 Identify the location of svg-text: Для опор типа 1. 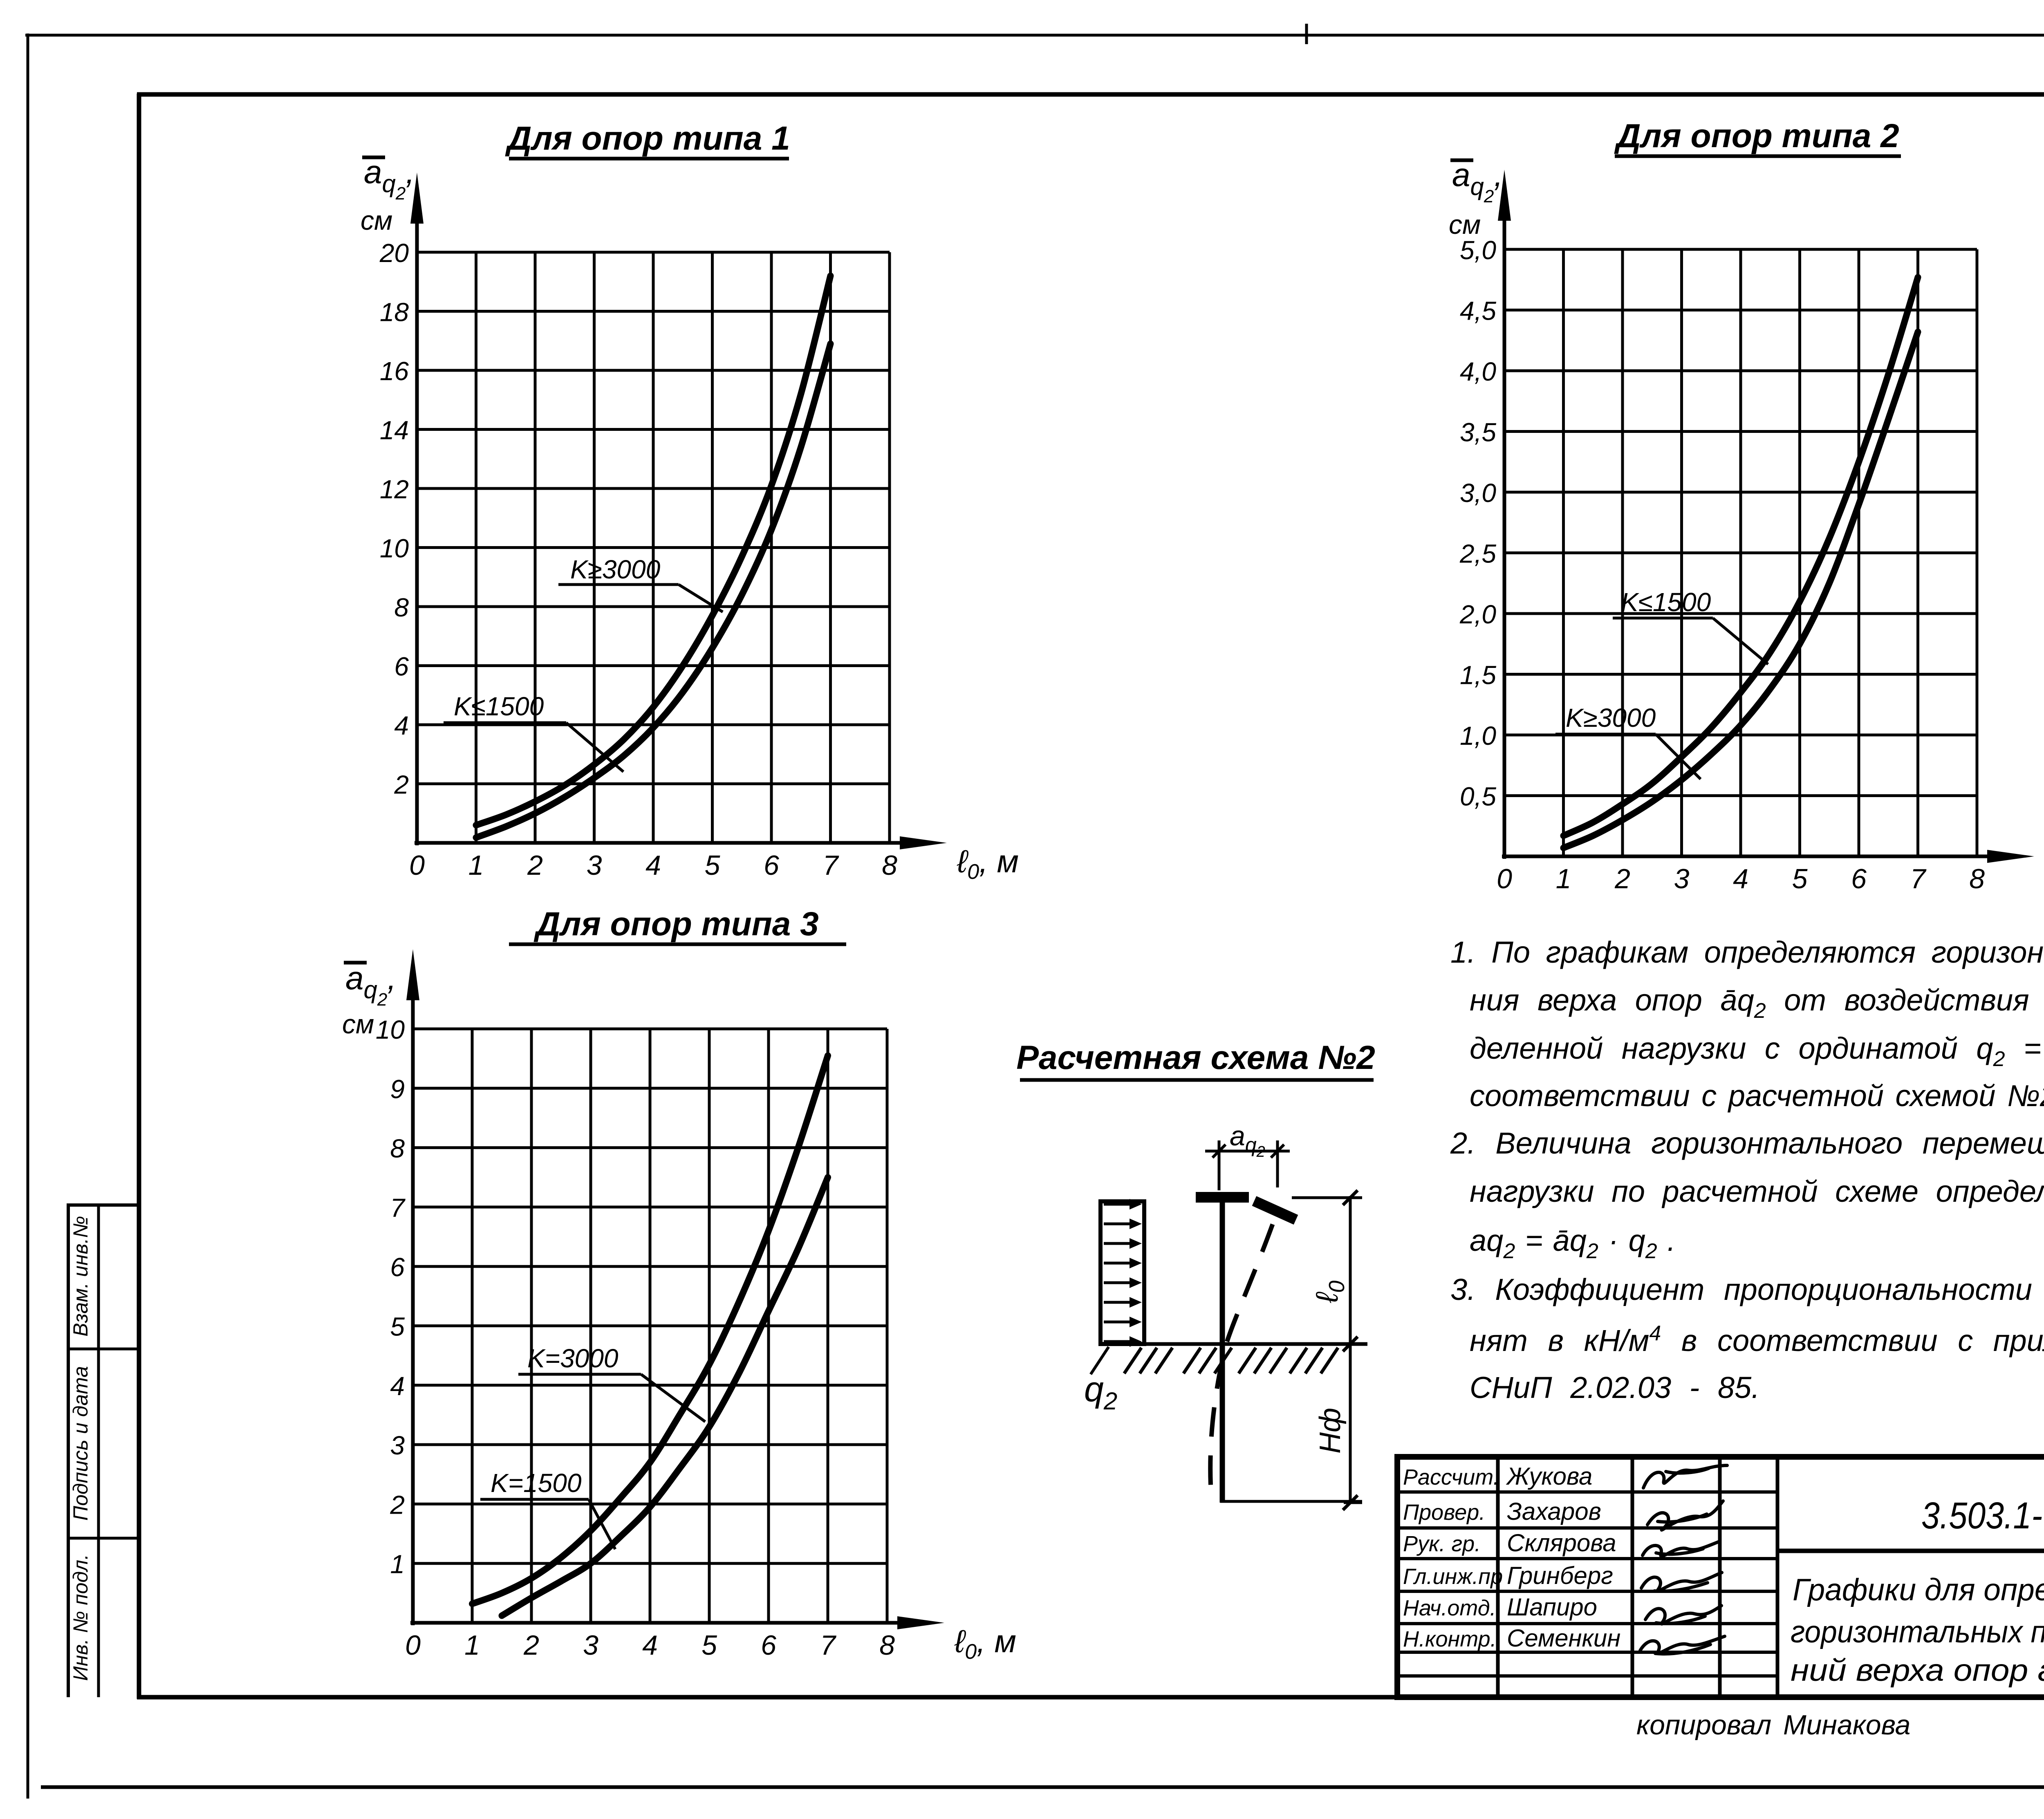
(647, 138).